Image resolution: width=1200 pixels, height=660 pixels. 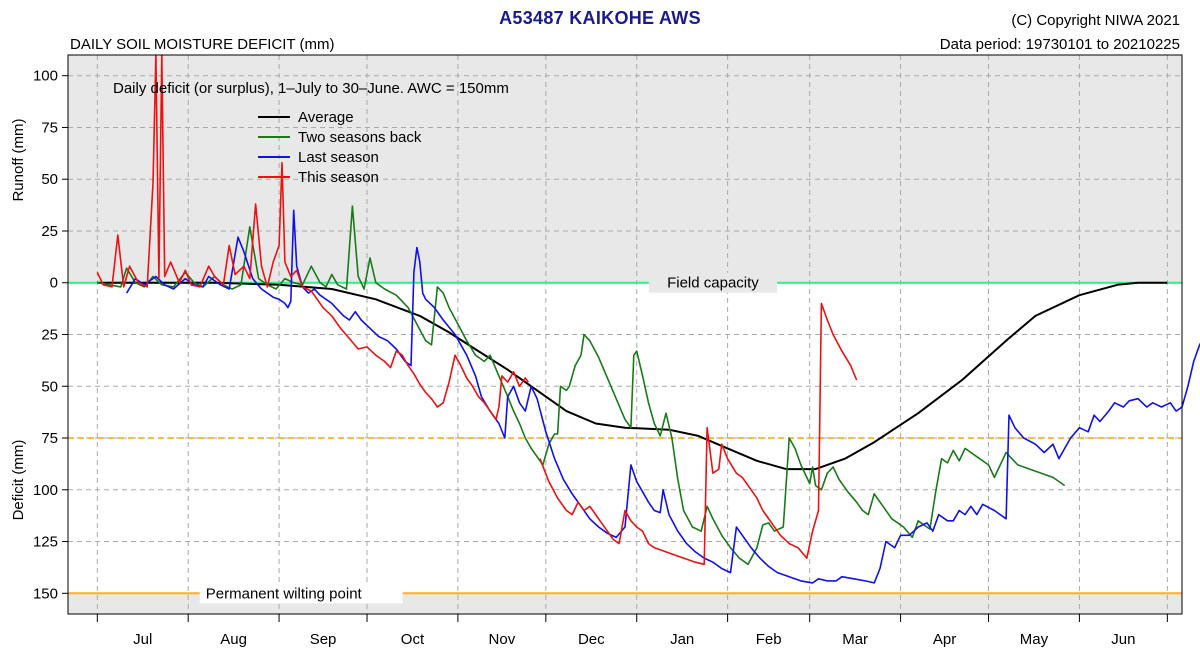 I want to click on x-tick-label: Jan, so click(x=682, y=639).